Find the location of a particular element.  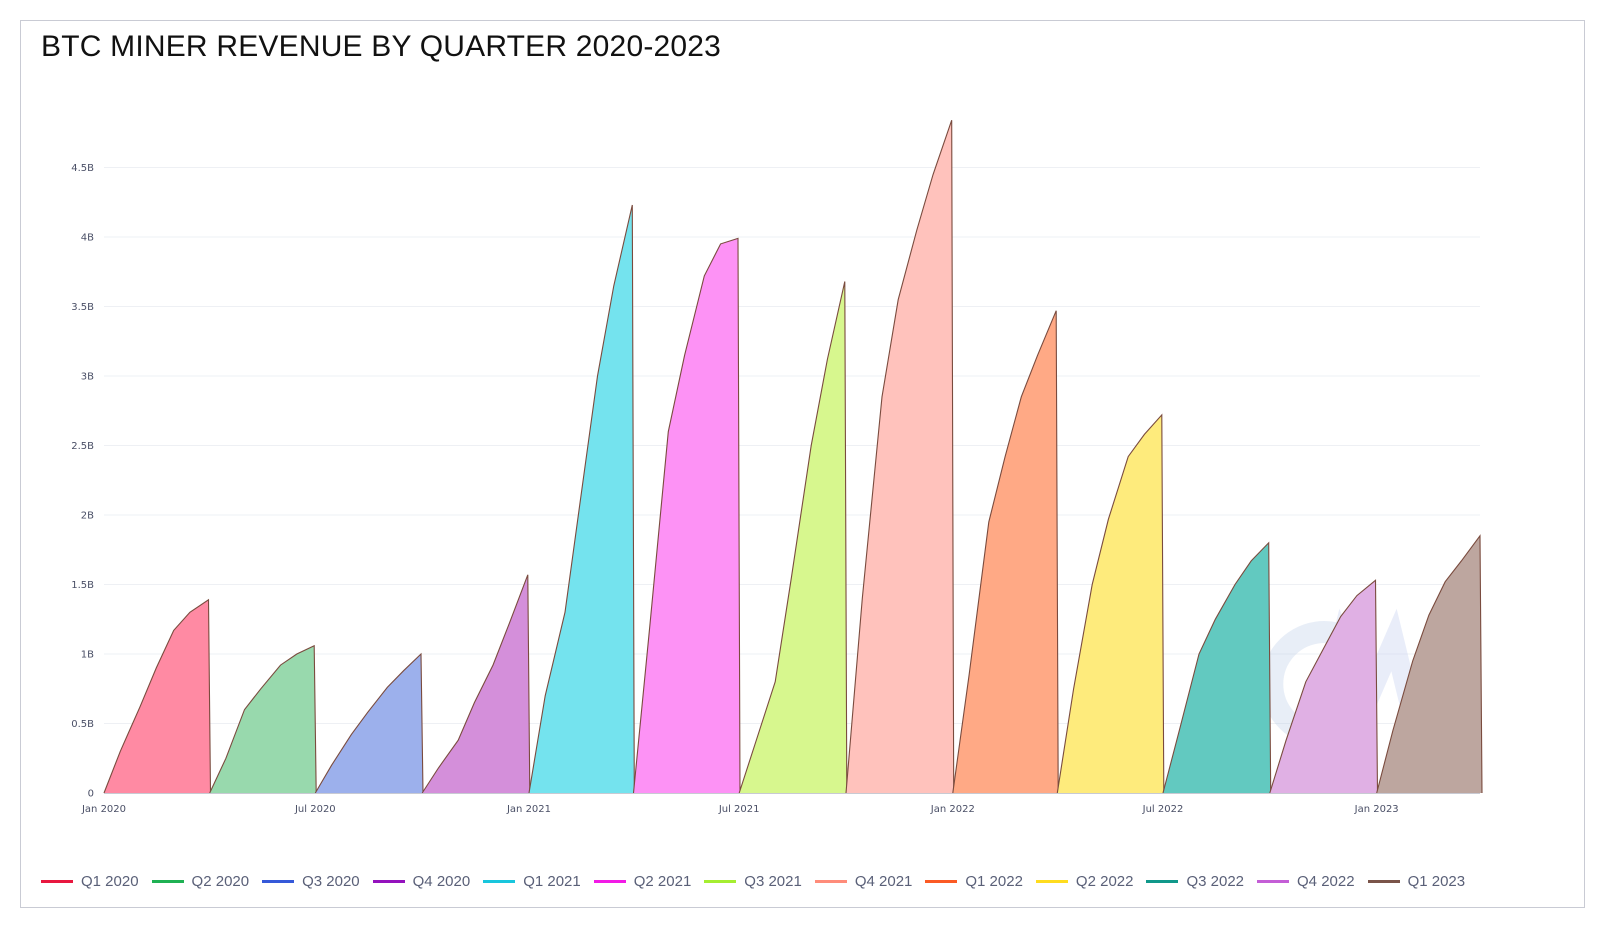

series-line-q1-2021 is located at coordinates (581, 499).